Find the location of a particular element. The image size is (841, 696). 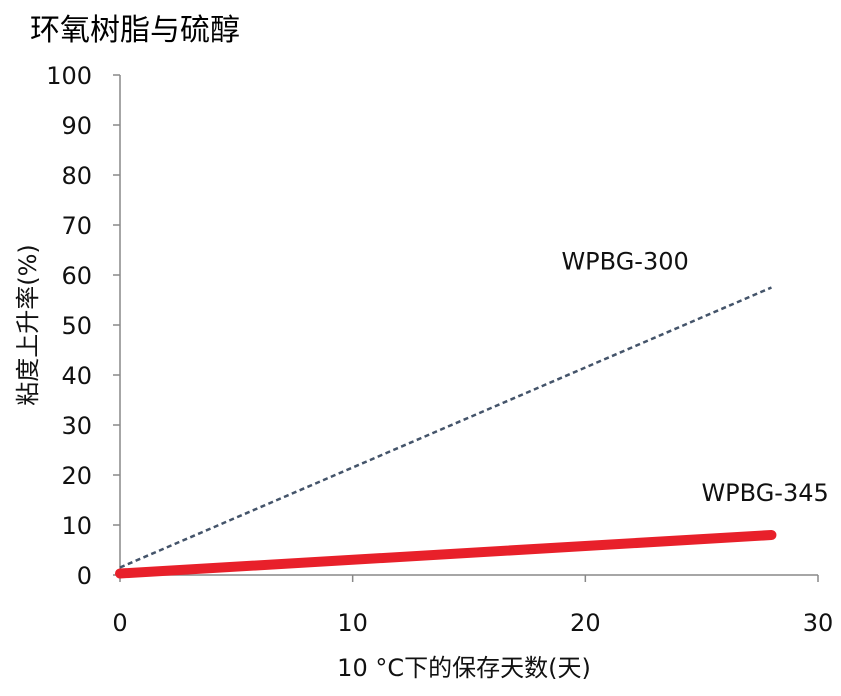

x-tick-label: 0 is located at coordinates (119, 623).